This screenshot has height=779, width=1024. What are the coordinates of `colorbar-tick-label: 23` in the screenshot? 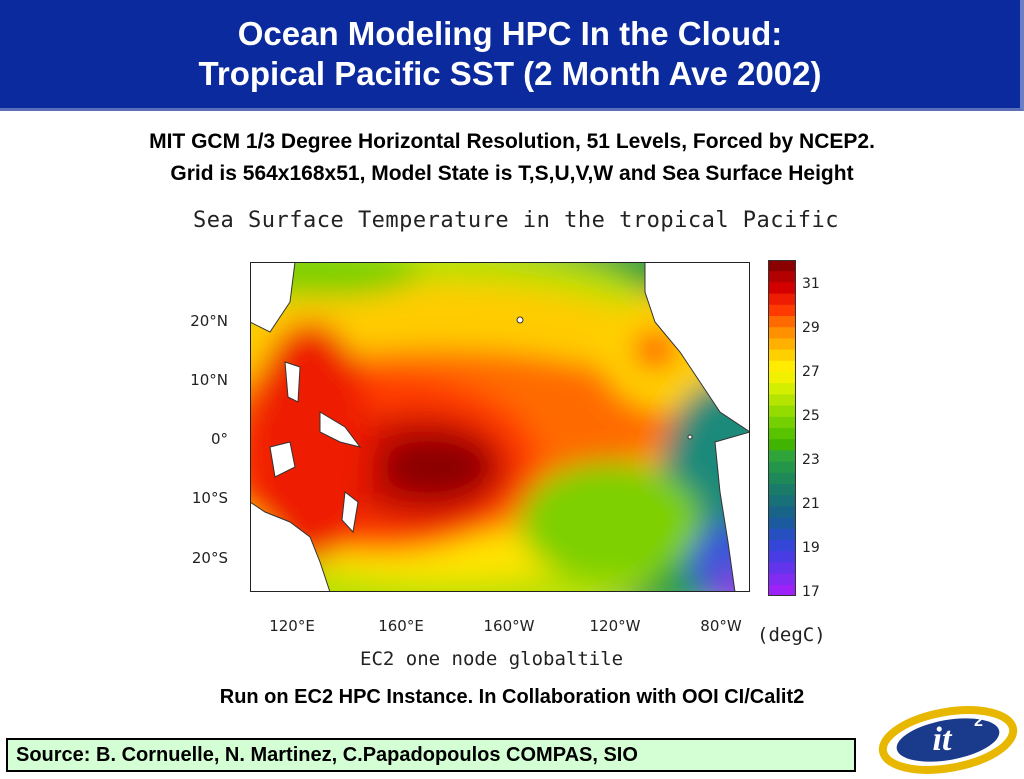 It's located at (811, 460).